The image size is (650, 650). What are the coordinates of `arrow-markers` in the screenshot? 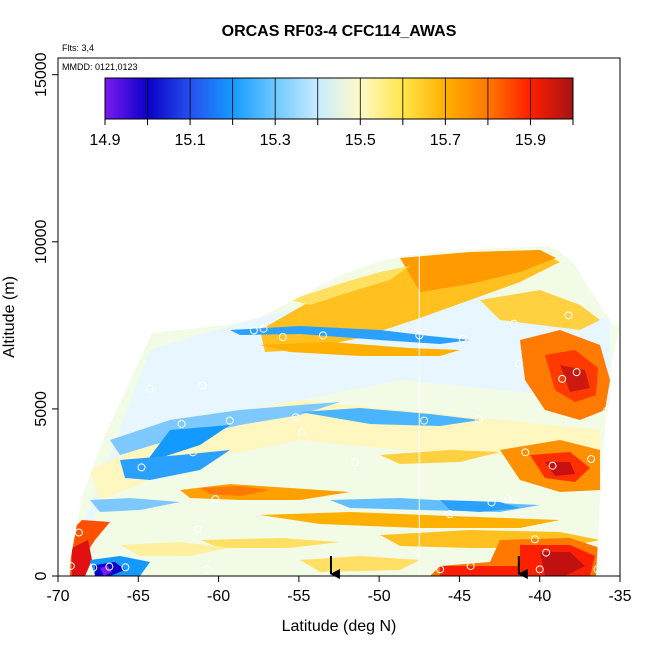 It's located at (428, 567).